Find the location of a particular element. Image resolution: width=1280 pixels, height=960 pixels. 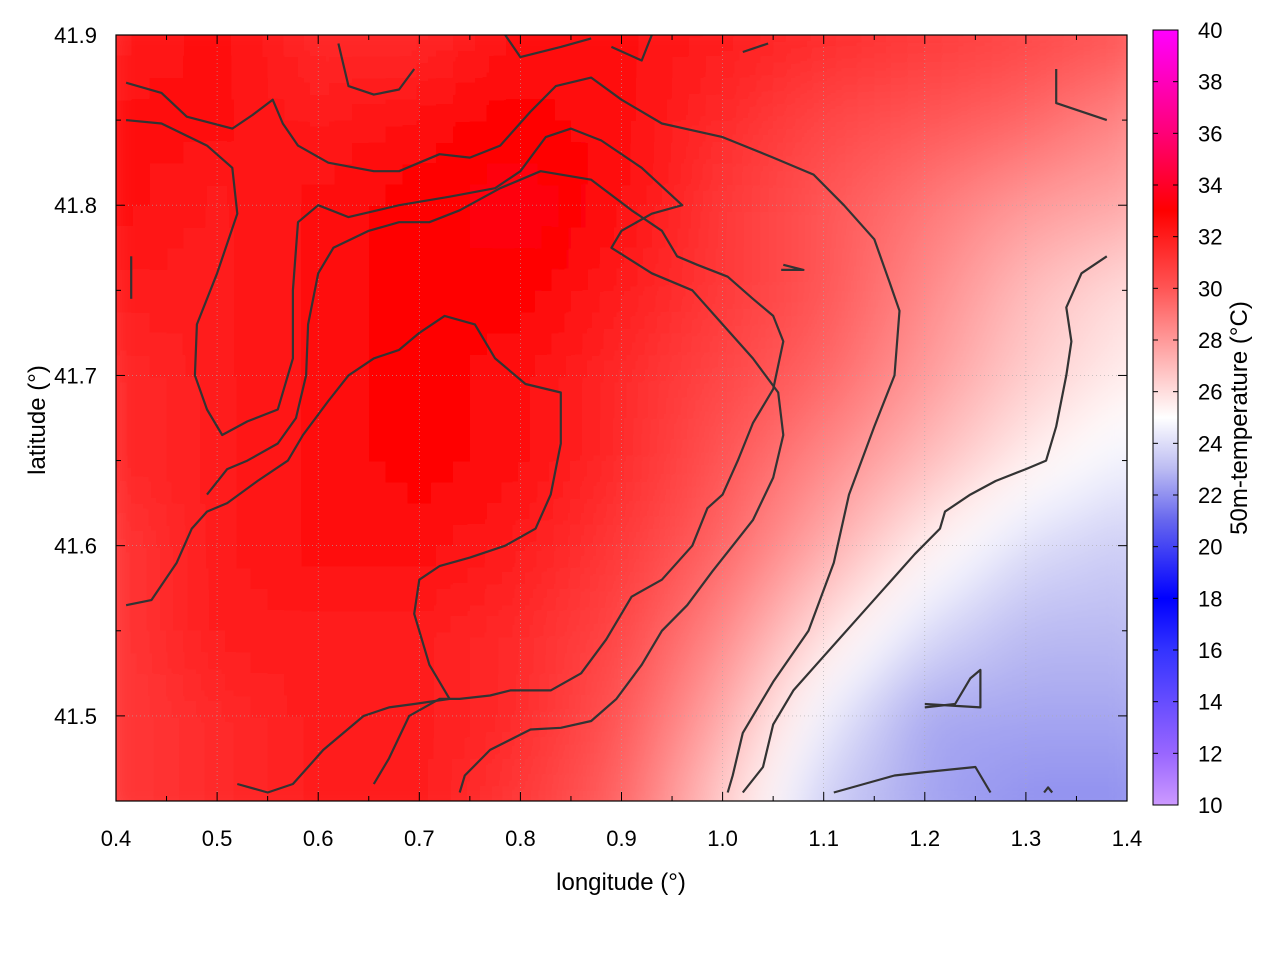

contour-line is located at coordinates (912, 779).